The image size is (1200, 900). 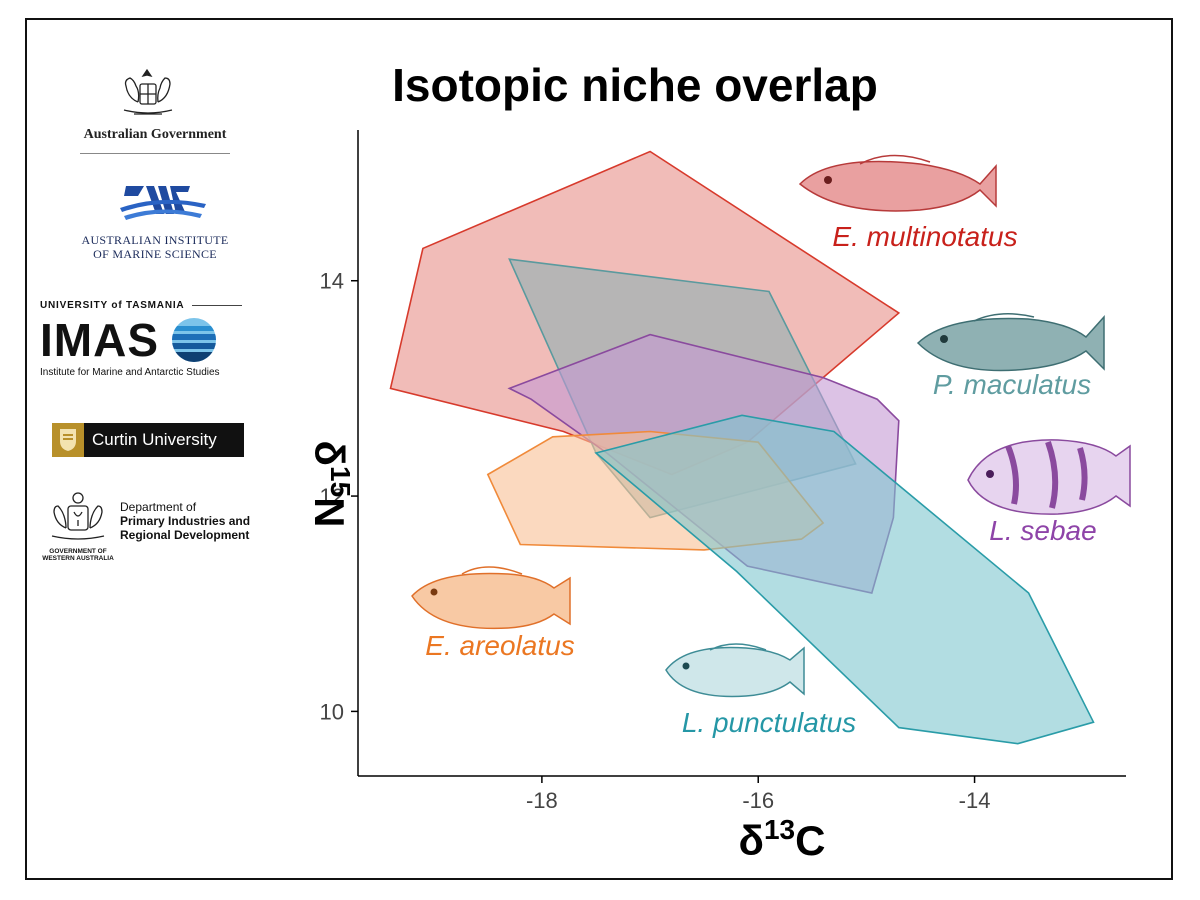 What do you see at coordinates (68, 440) in the screenshot?
I see `curtin-shield-icon` at bounding box center [68, 440].